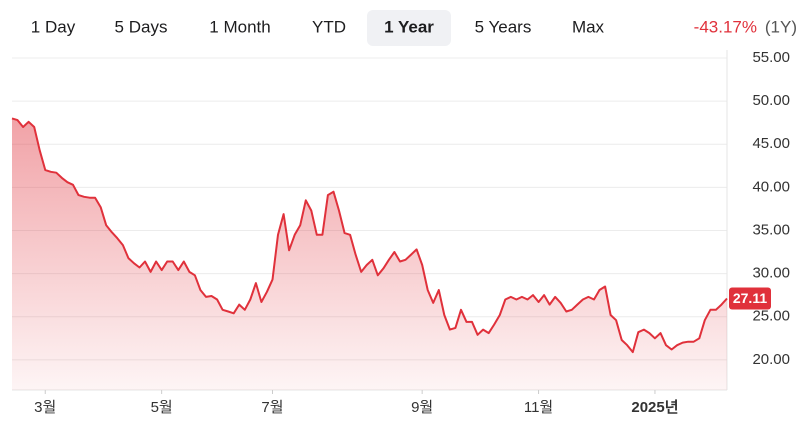 The height and width of the screenshot is (425, 810). I want to click on price-label: 27.11, so click(750, 298).